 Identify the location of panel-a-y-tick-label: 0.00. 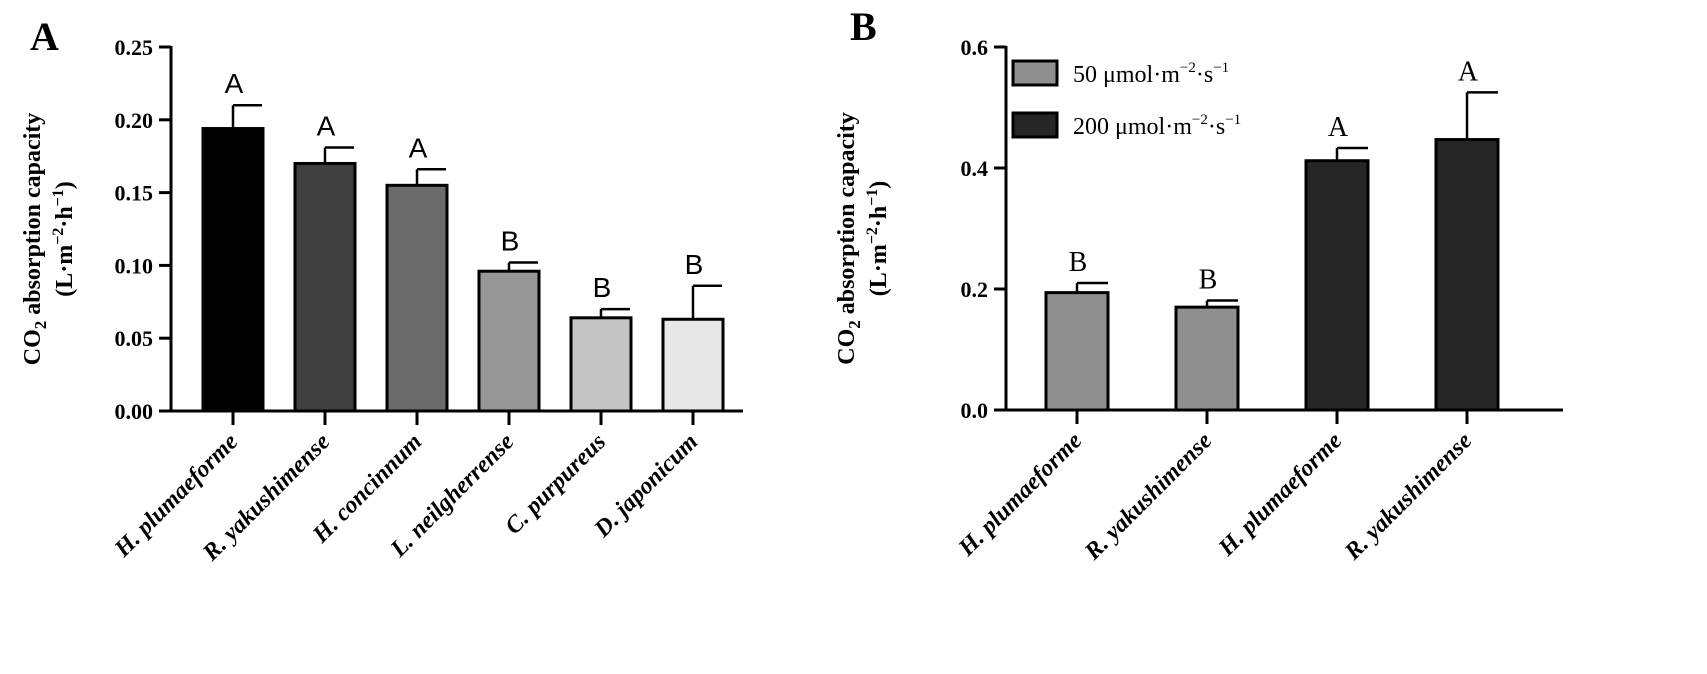
(134, 411).